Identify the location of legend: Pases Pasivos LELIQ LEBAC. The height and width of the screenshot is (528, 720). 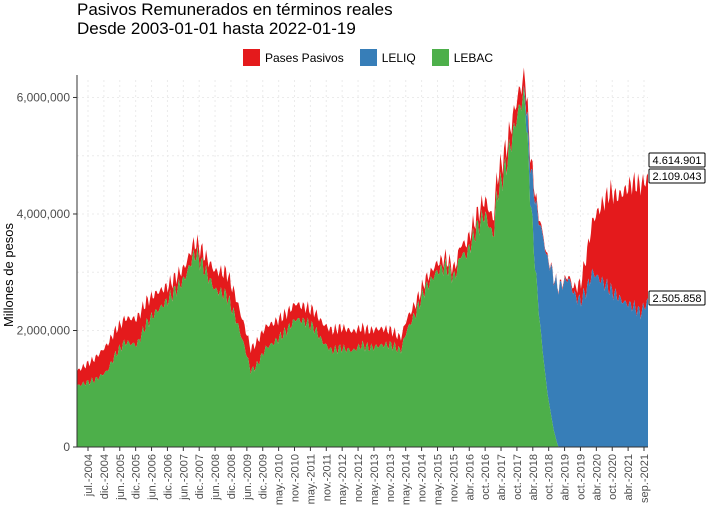
(376, 57).